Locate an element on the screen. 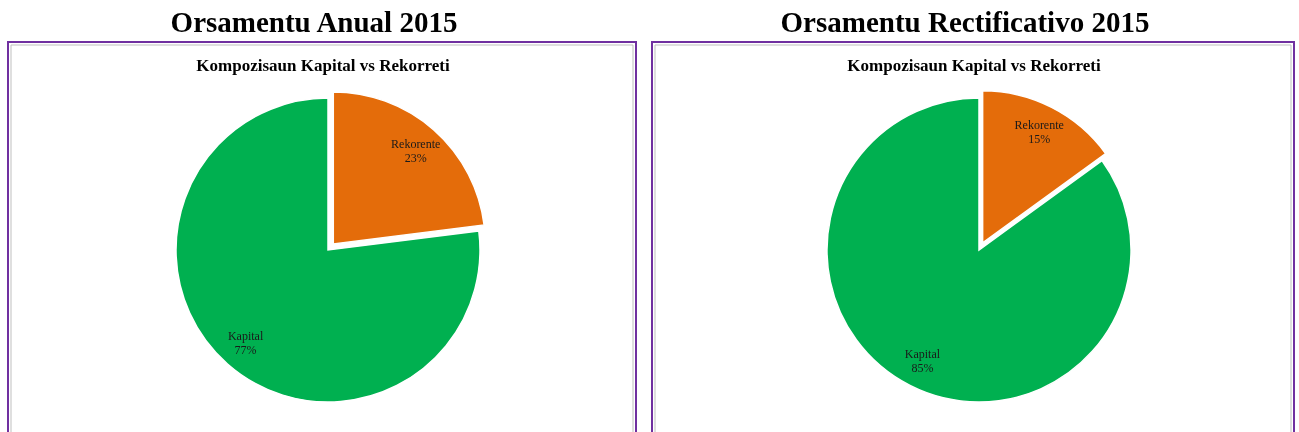 This screenshot has width=1299, height=432. data-label: 23% is located at coordinates (415, 157).